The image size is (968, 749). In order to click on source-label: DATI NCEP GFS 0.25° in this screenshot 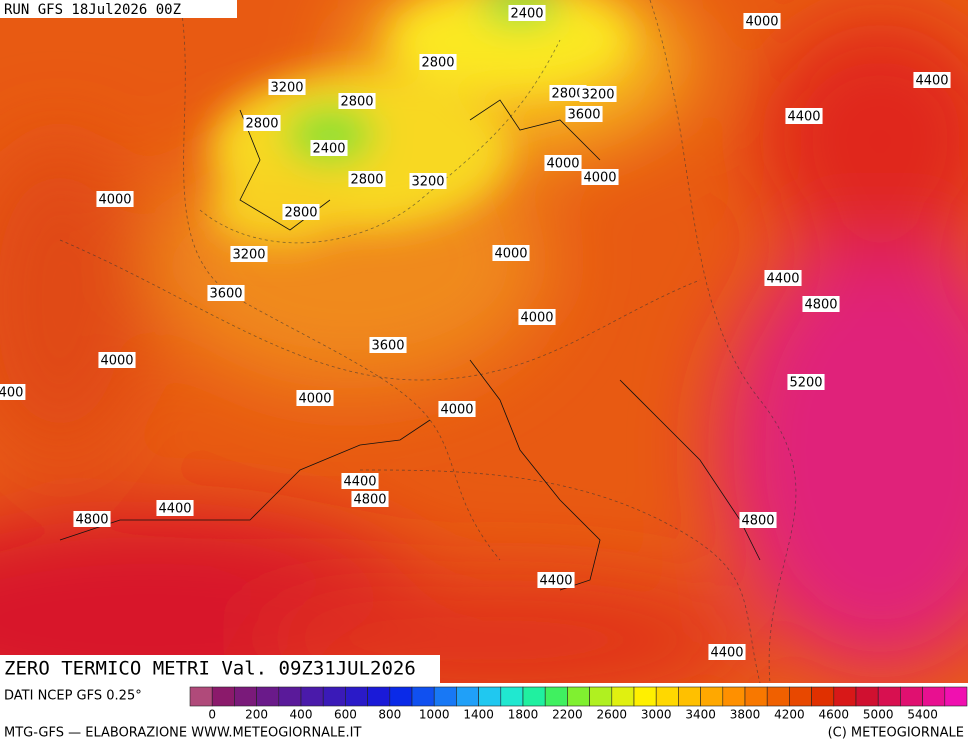, I will do `click(73, 696)`.